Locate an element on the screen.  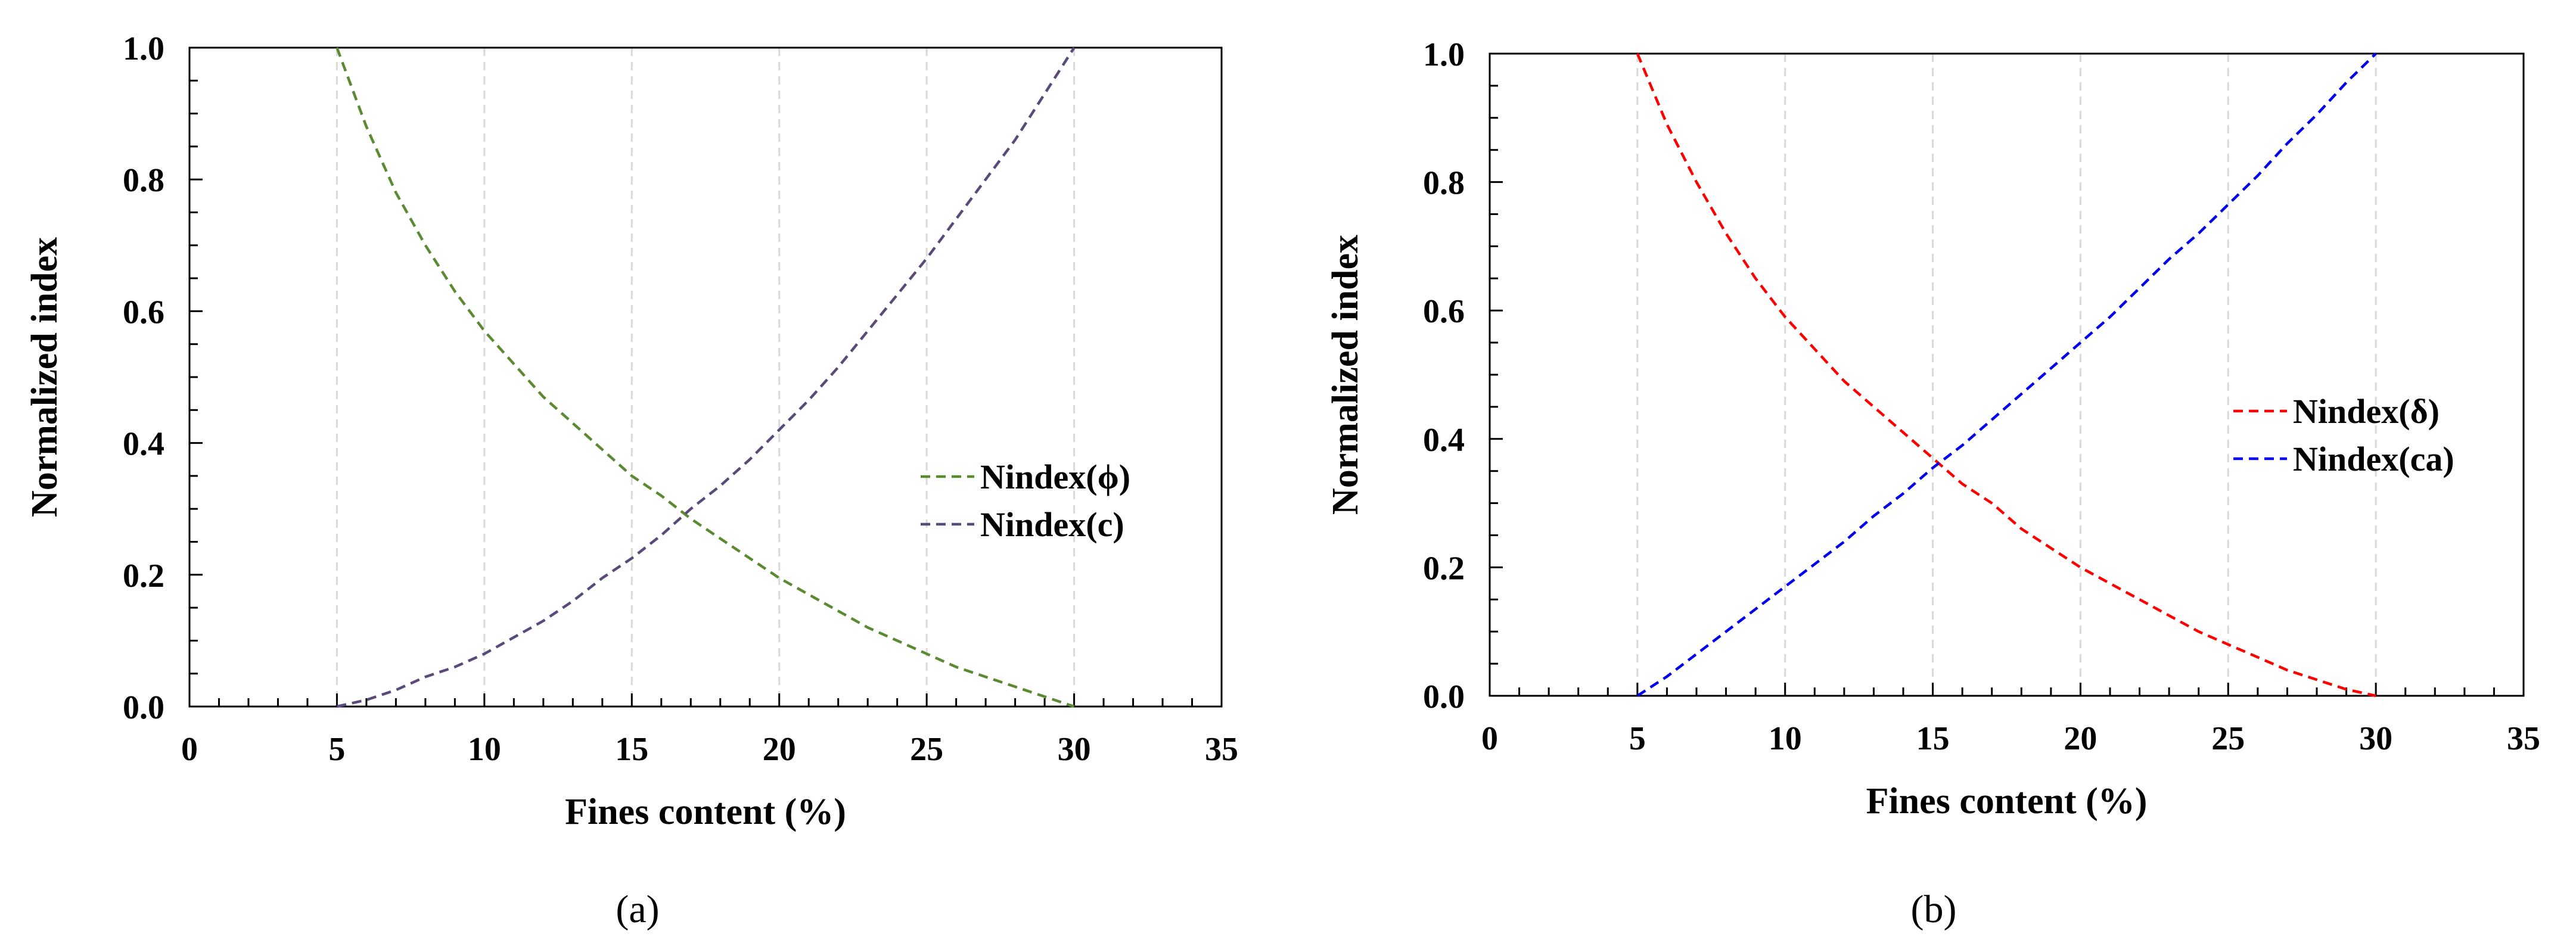
legend-label-1: Nindex(δ) is located at coordinates (2366, 411).